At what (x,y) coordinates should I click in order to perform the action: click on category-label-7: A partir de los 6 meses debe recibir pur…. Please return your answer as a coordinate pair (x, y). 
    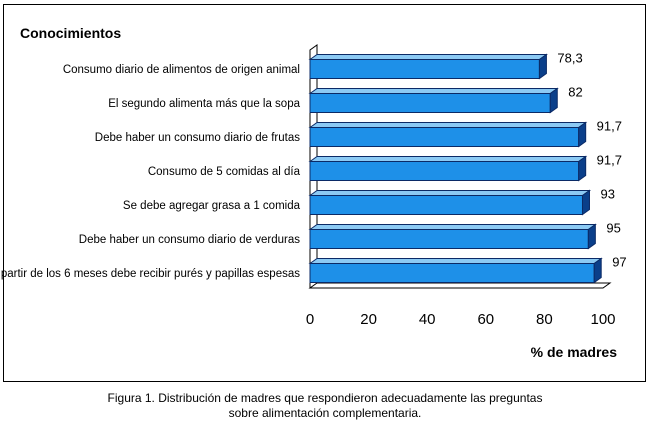
    Looking at the image, I should click on (150, 274).